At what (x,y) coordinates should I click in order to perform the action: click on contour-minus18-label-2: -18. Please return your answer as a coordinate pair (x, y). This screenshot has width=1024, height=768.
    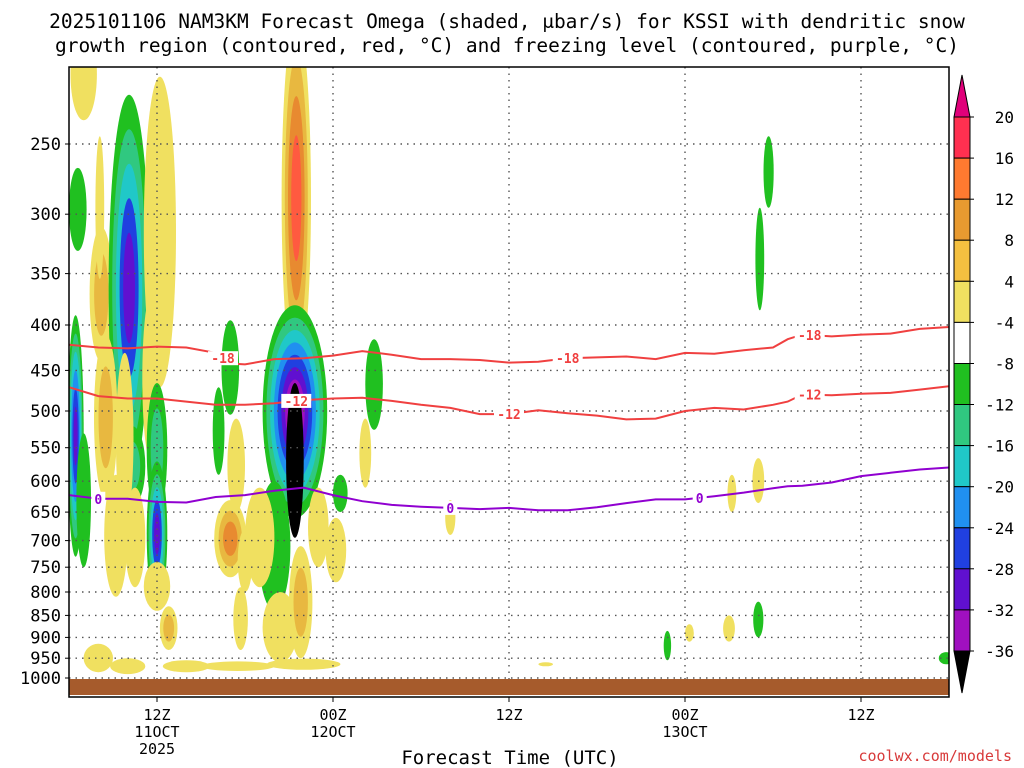
    Looking at the image, I should click on (810, 336).